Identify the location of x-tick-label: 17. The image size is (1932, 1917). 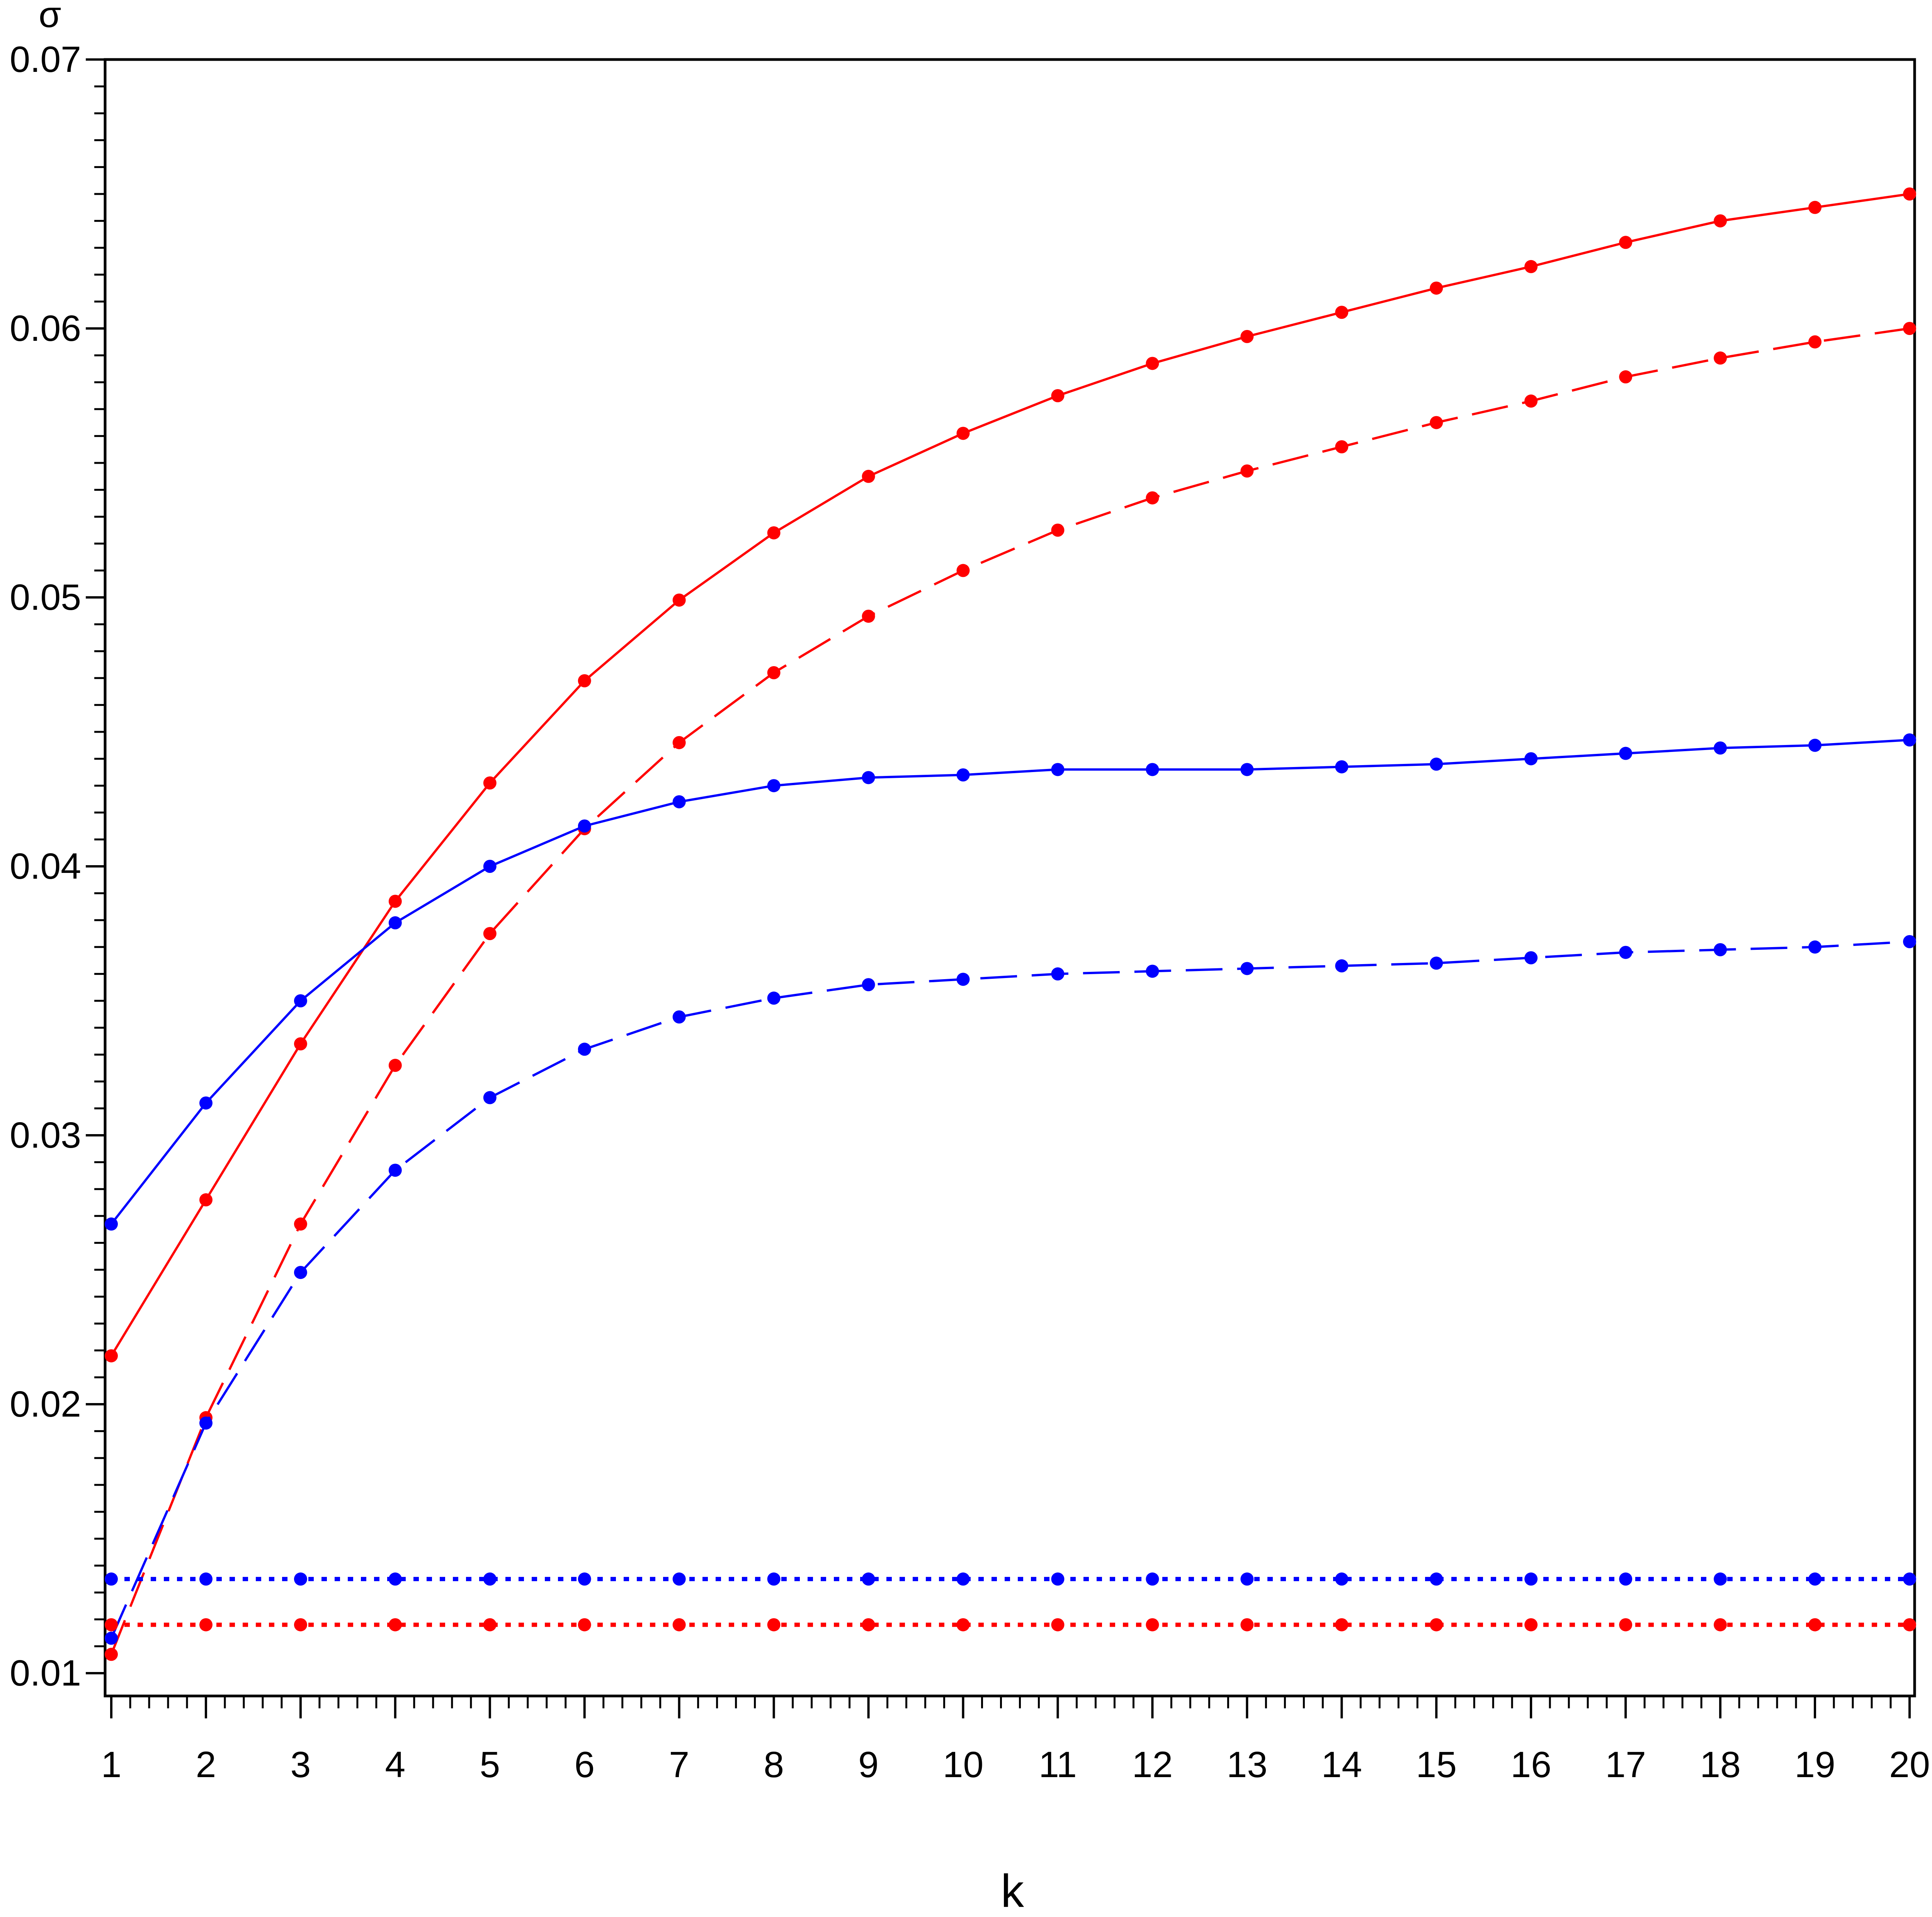
(1626, 1765).